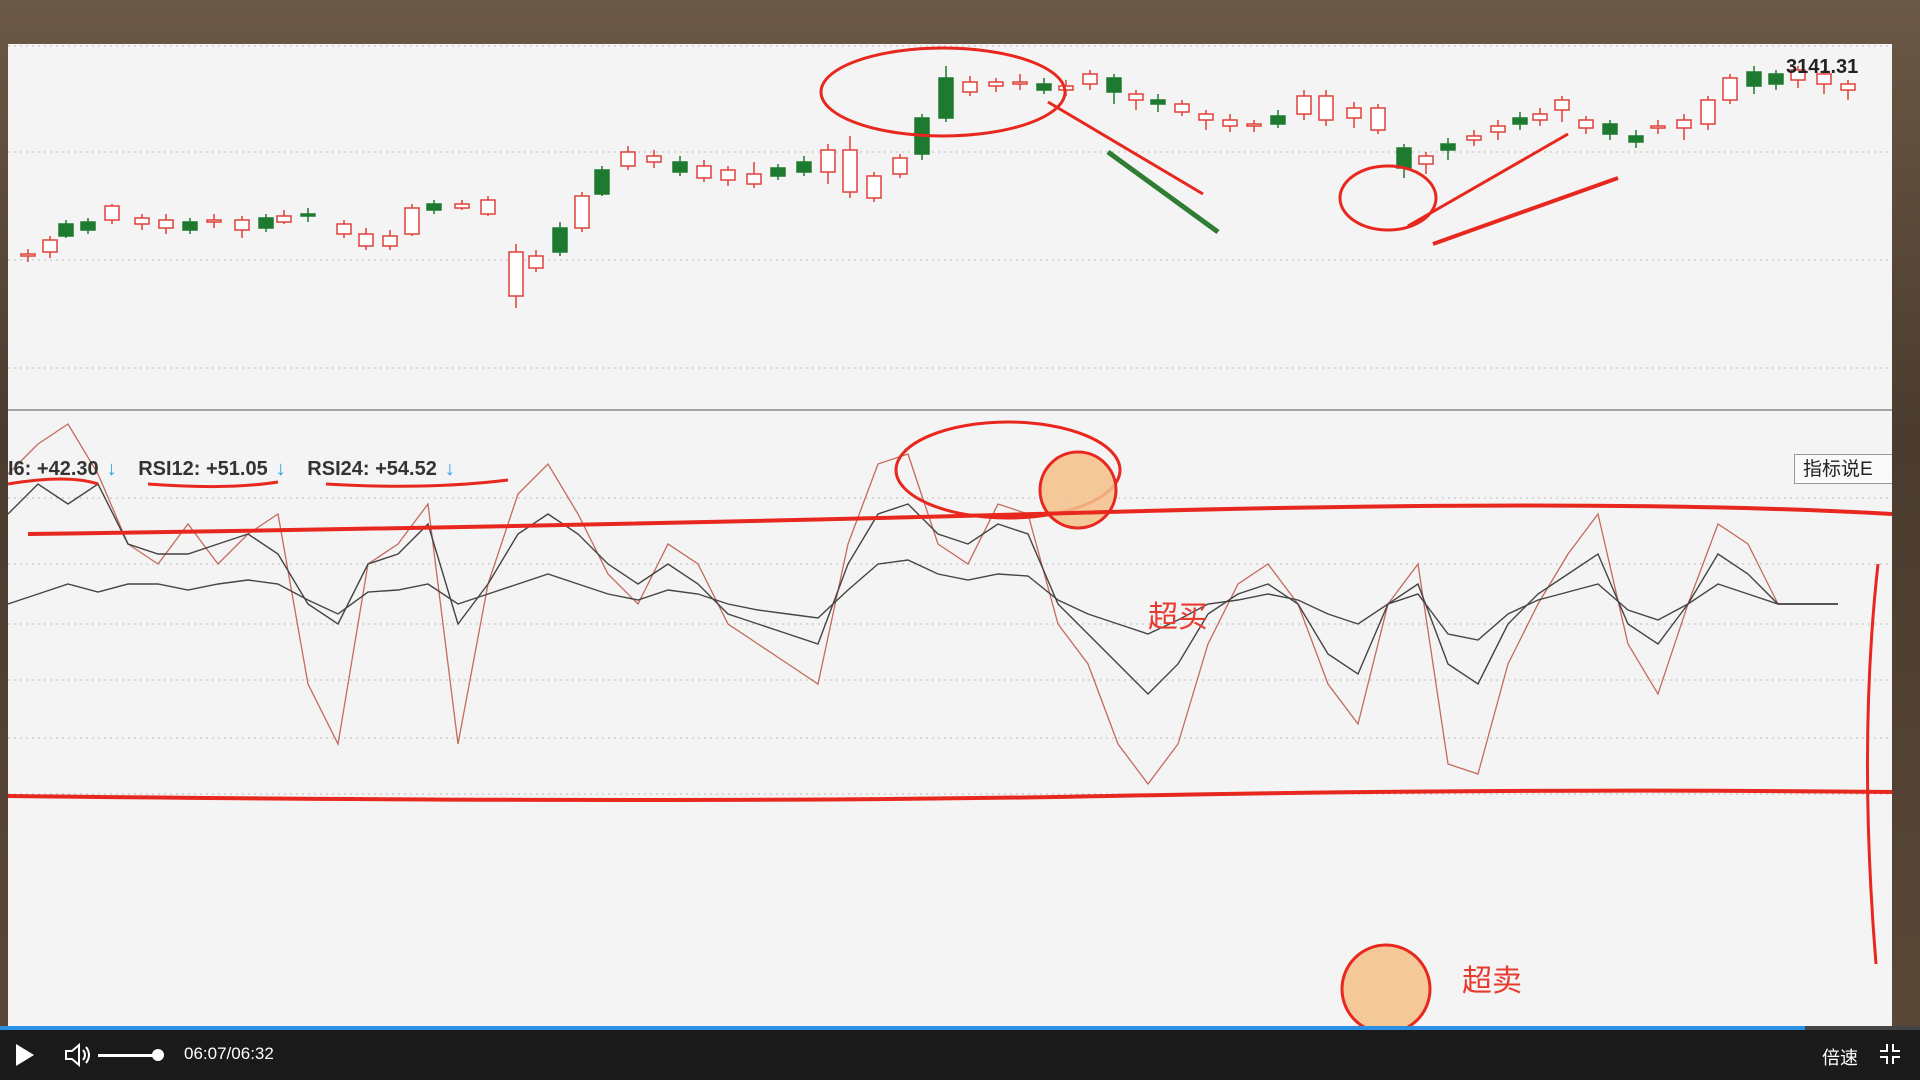  What do you see at coordinates (1178, 617) in the screenshot?
I see `overbought-annotation: 超买` at bounding box center [1178, 617].